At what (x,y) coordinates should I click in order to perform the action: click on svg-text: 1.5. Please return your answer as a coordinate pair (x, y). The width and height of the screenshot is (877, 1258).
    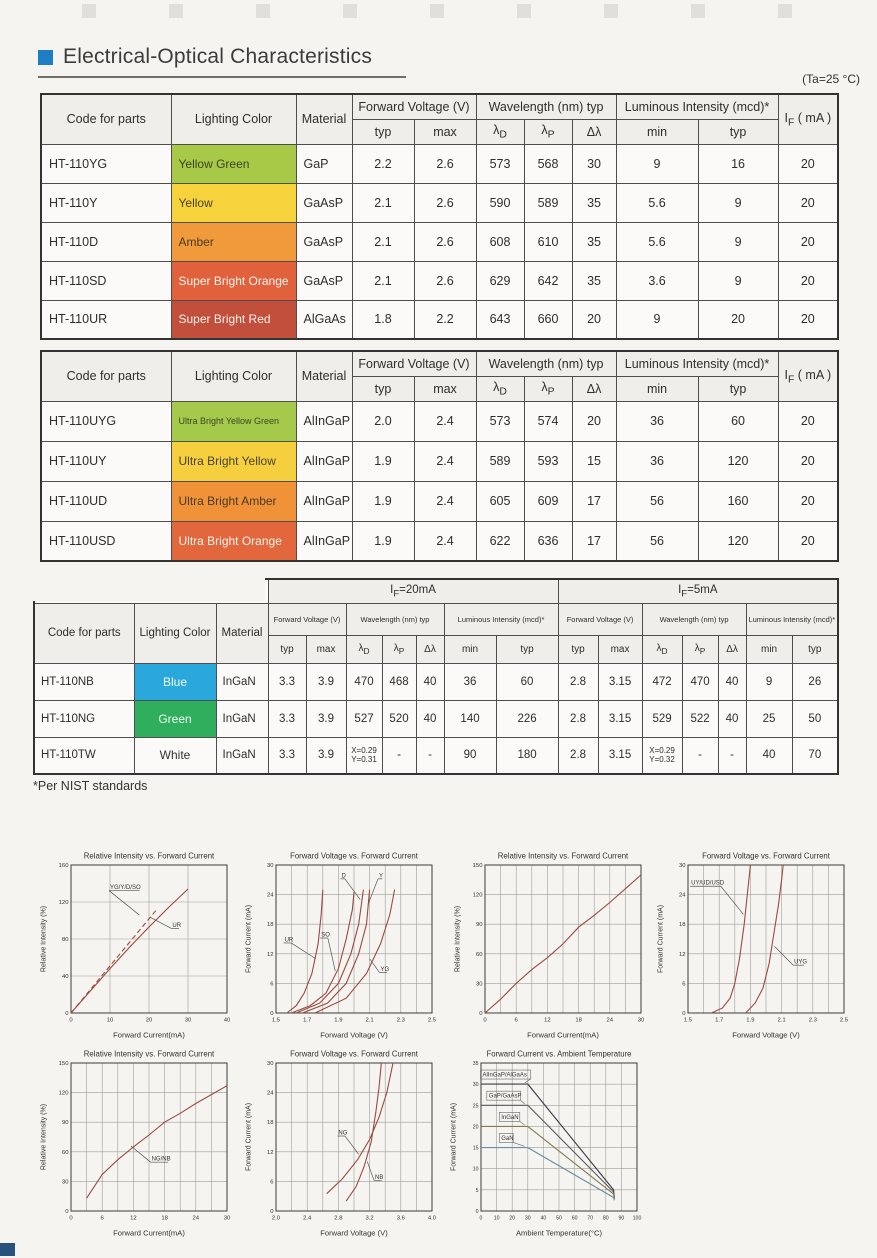
    Looking at the image, I should click on (688, 1021).